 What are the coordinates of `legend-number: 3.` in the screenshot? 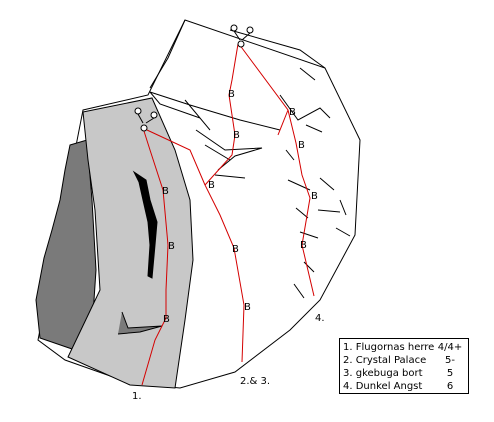 It's located at (348, 373).